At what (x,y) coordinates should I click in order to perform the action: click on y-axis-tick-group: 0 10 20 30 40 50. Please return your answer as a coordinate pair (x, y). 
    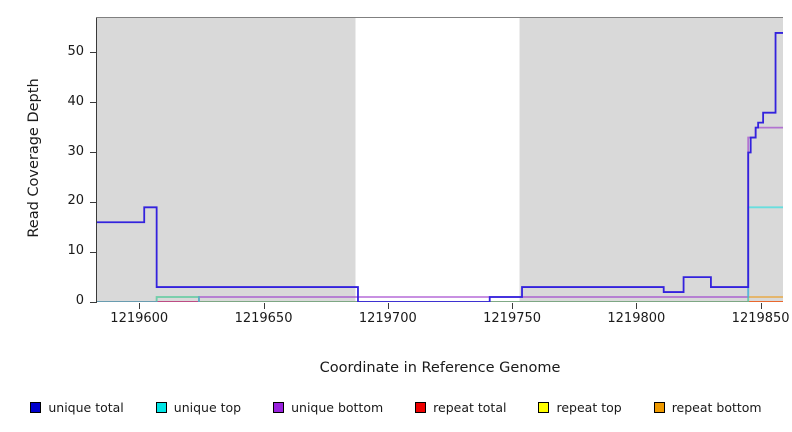
    Looking at the image, I should click on (75, 216).